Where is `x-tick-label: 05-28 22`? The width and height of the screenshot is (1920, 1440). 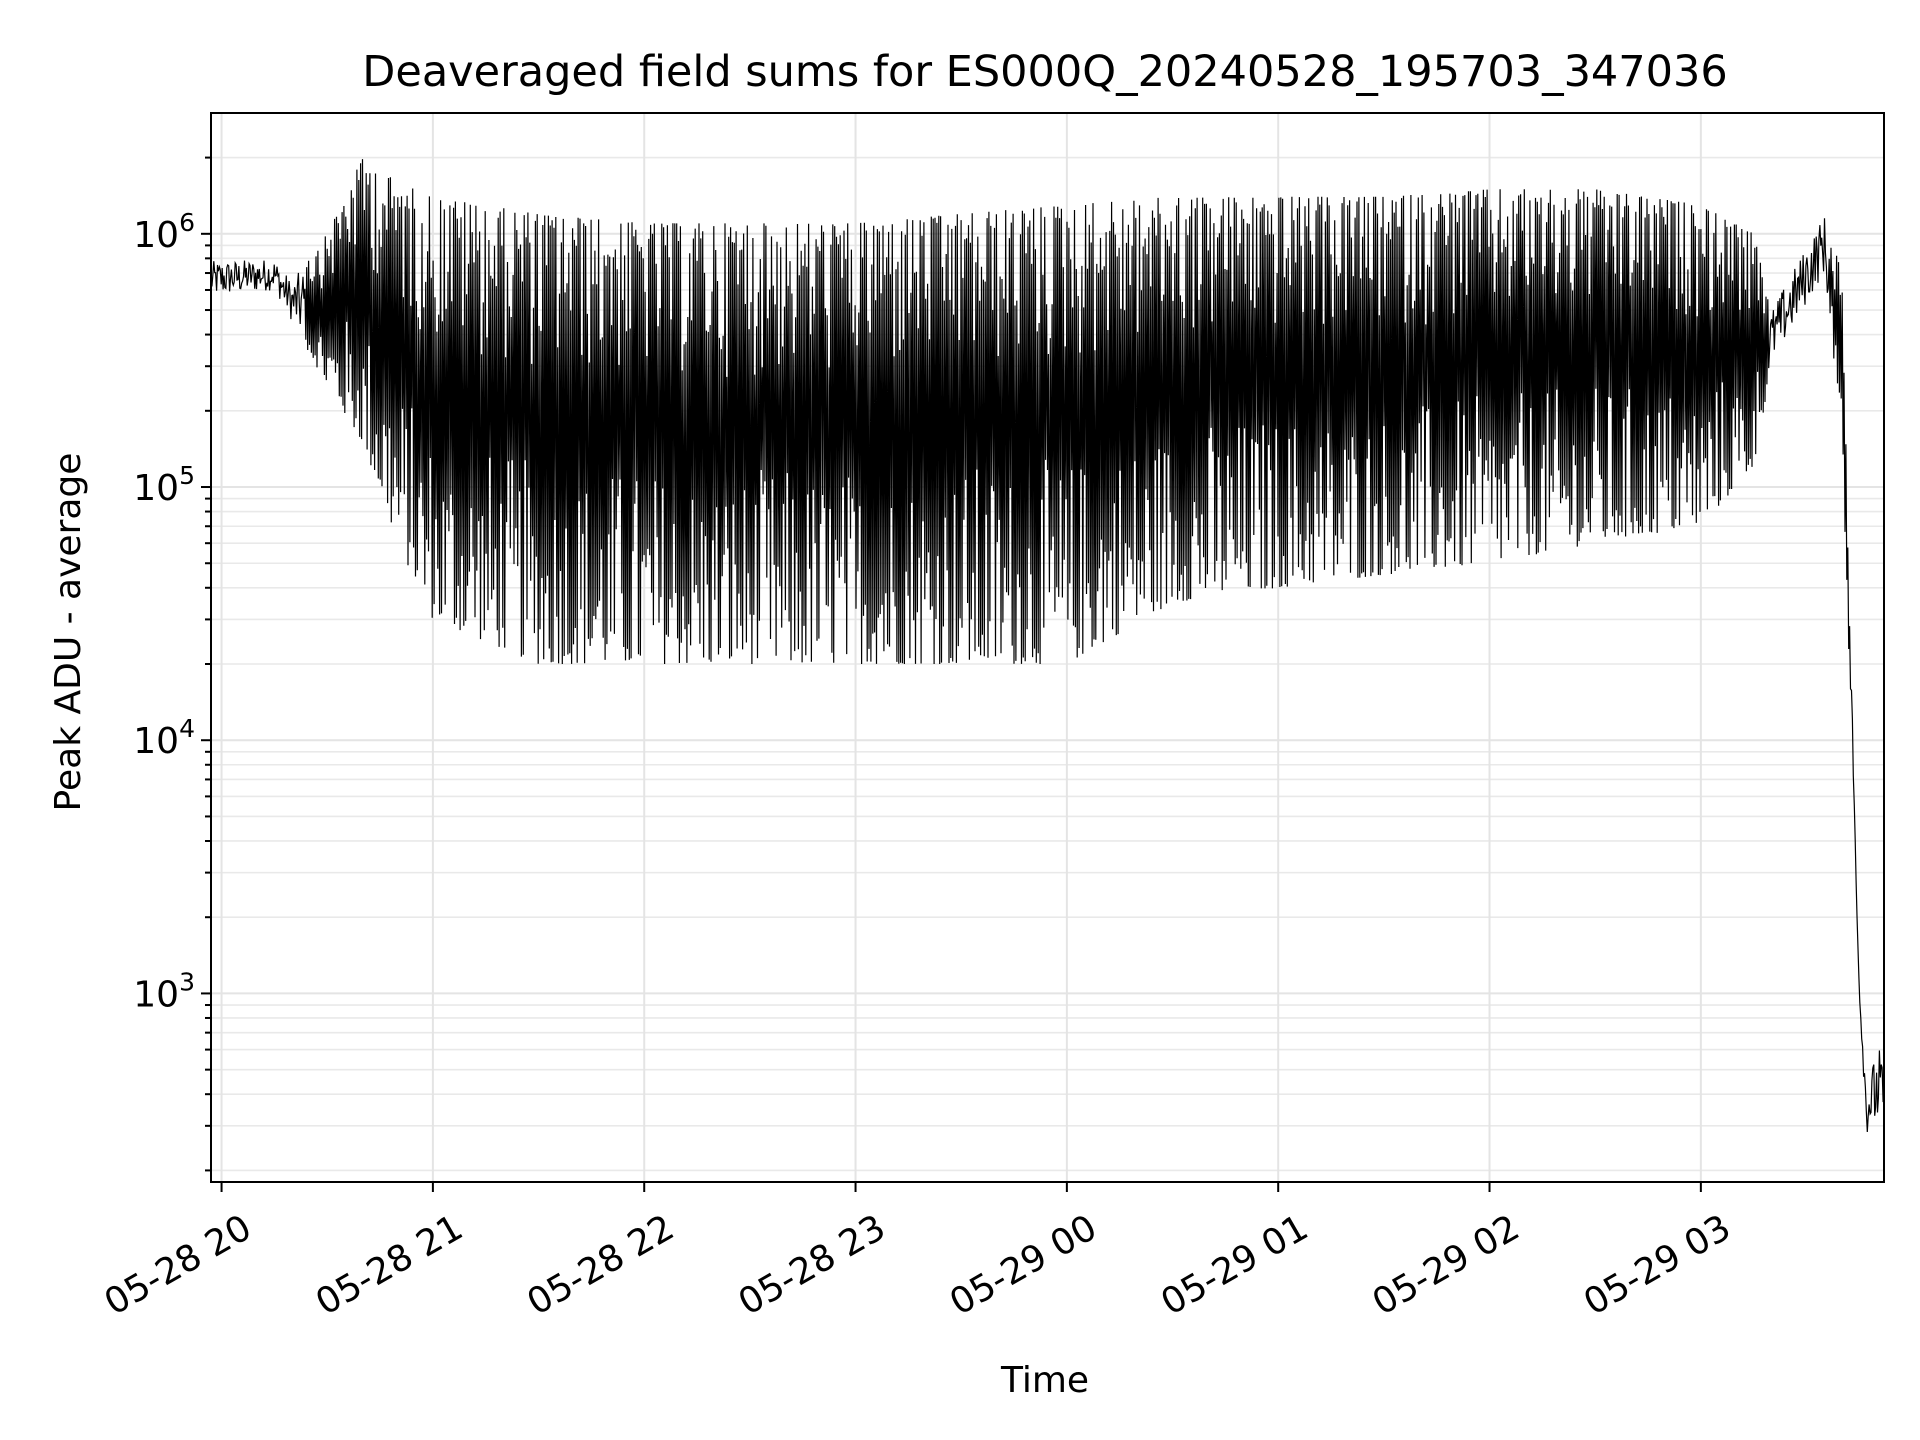 x-tick-label: 05-28 22 is located at coordinates (600, 1265).